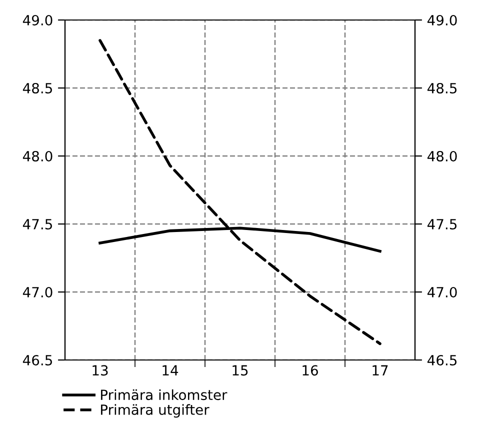 The width and height of the screenshot is (489, 427). What do you see at coordinates (442, 292) in the screenshot?
I see `y2-tick-label: 47.0` at bounding box center [442, 292].